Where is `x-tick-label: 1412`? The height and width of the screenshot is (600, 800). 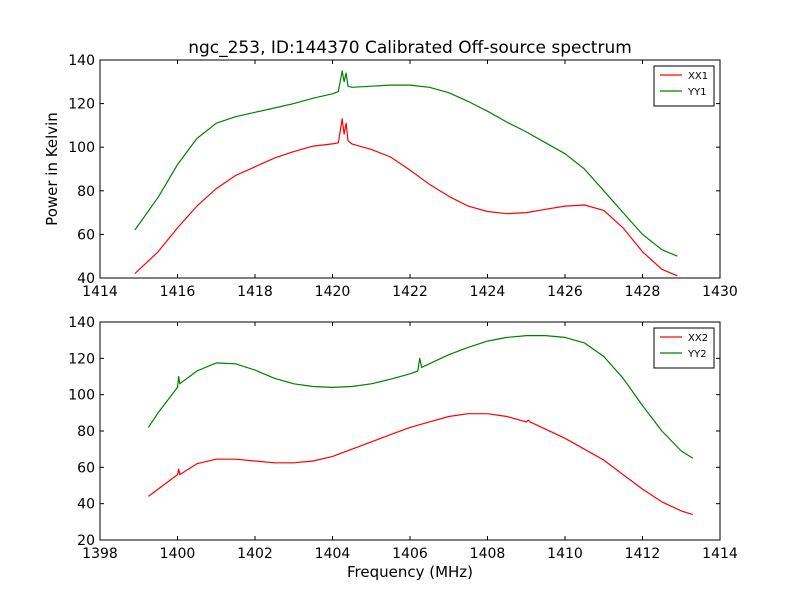 x-tick-label: 1412 is located at coordinates (643, 554).